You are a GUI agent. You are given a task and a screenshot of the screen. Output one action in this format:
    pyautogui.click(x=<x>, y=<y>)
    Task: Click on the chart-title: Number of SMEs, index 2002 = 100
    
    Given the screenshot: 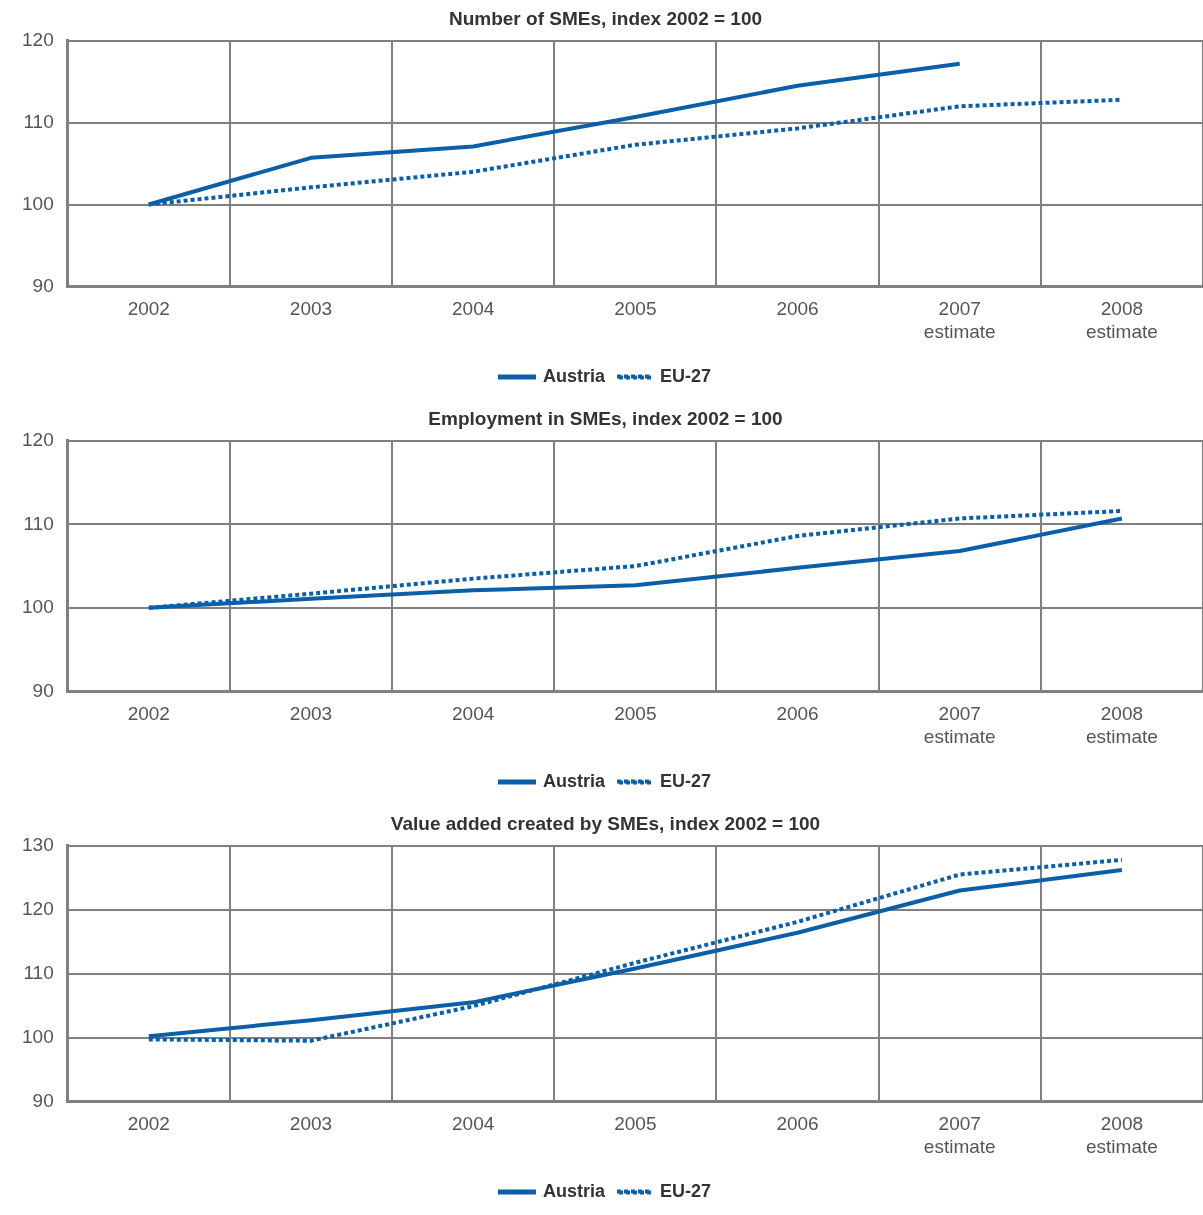 What is the action you would take?
    pyautogui.click(x=605, y=18)
    